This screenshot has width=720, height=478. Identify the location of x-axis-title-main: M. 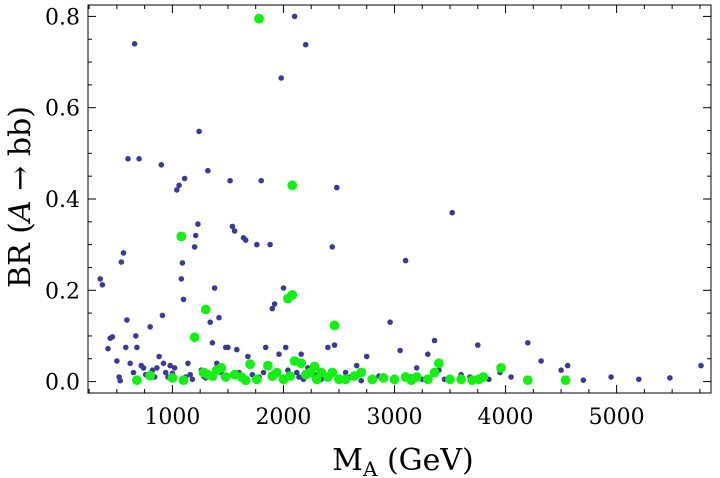
(347, 460).